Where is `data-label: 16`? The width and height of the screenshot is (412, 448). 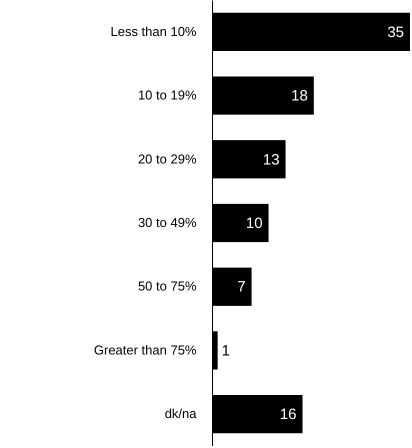
data-label: 16 is located at coordinates (288, 415).